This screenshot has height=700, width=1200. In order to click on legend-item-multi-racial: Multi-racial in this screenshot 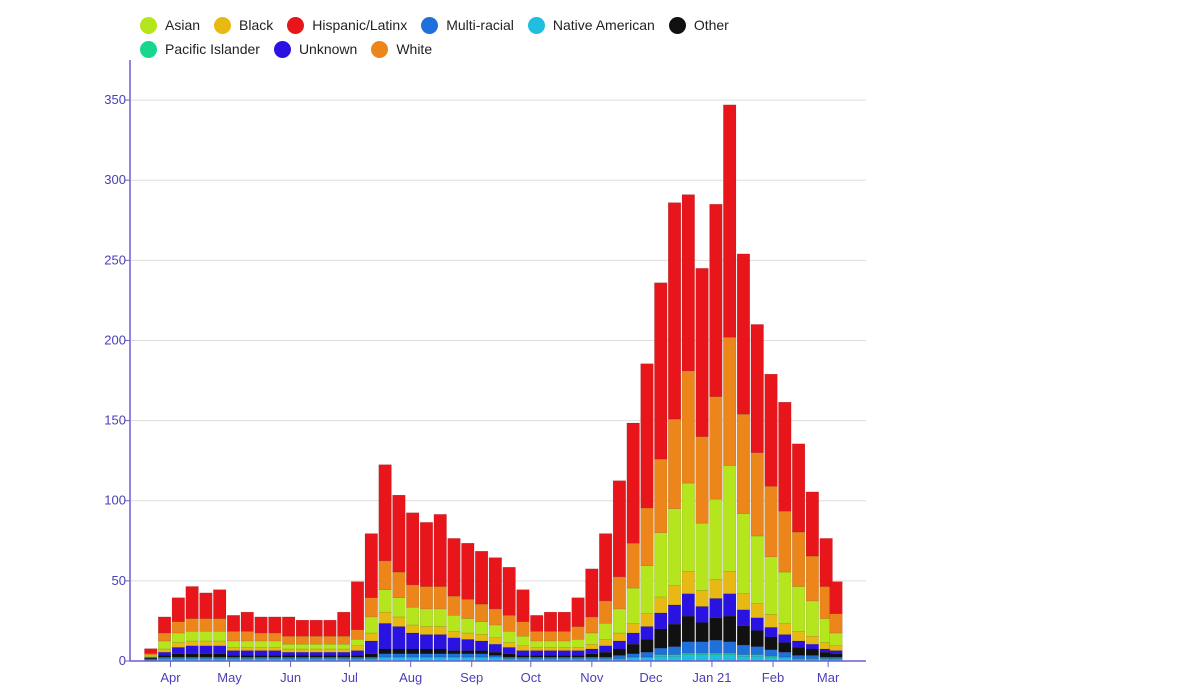, I will do `click(467, 25)`.